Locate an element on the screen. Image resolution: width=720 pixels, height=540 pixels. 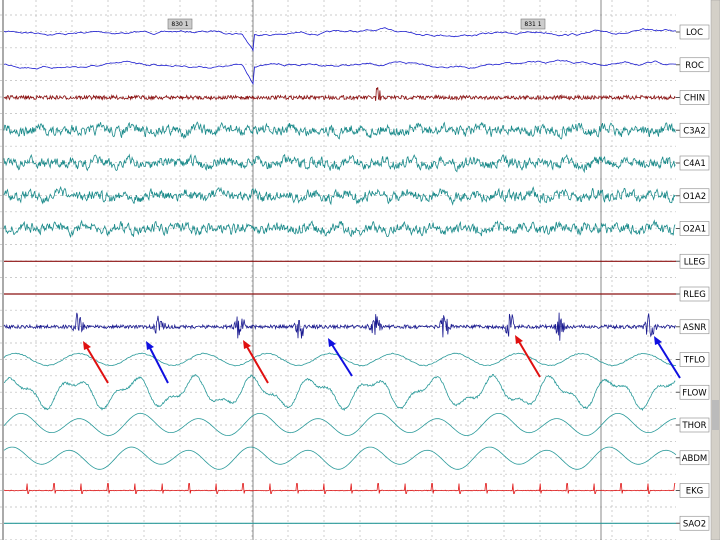
channel-label: LLEG is located at coordinates (694, 262).